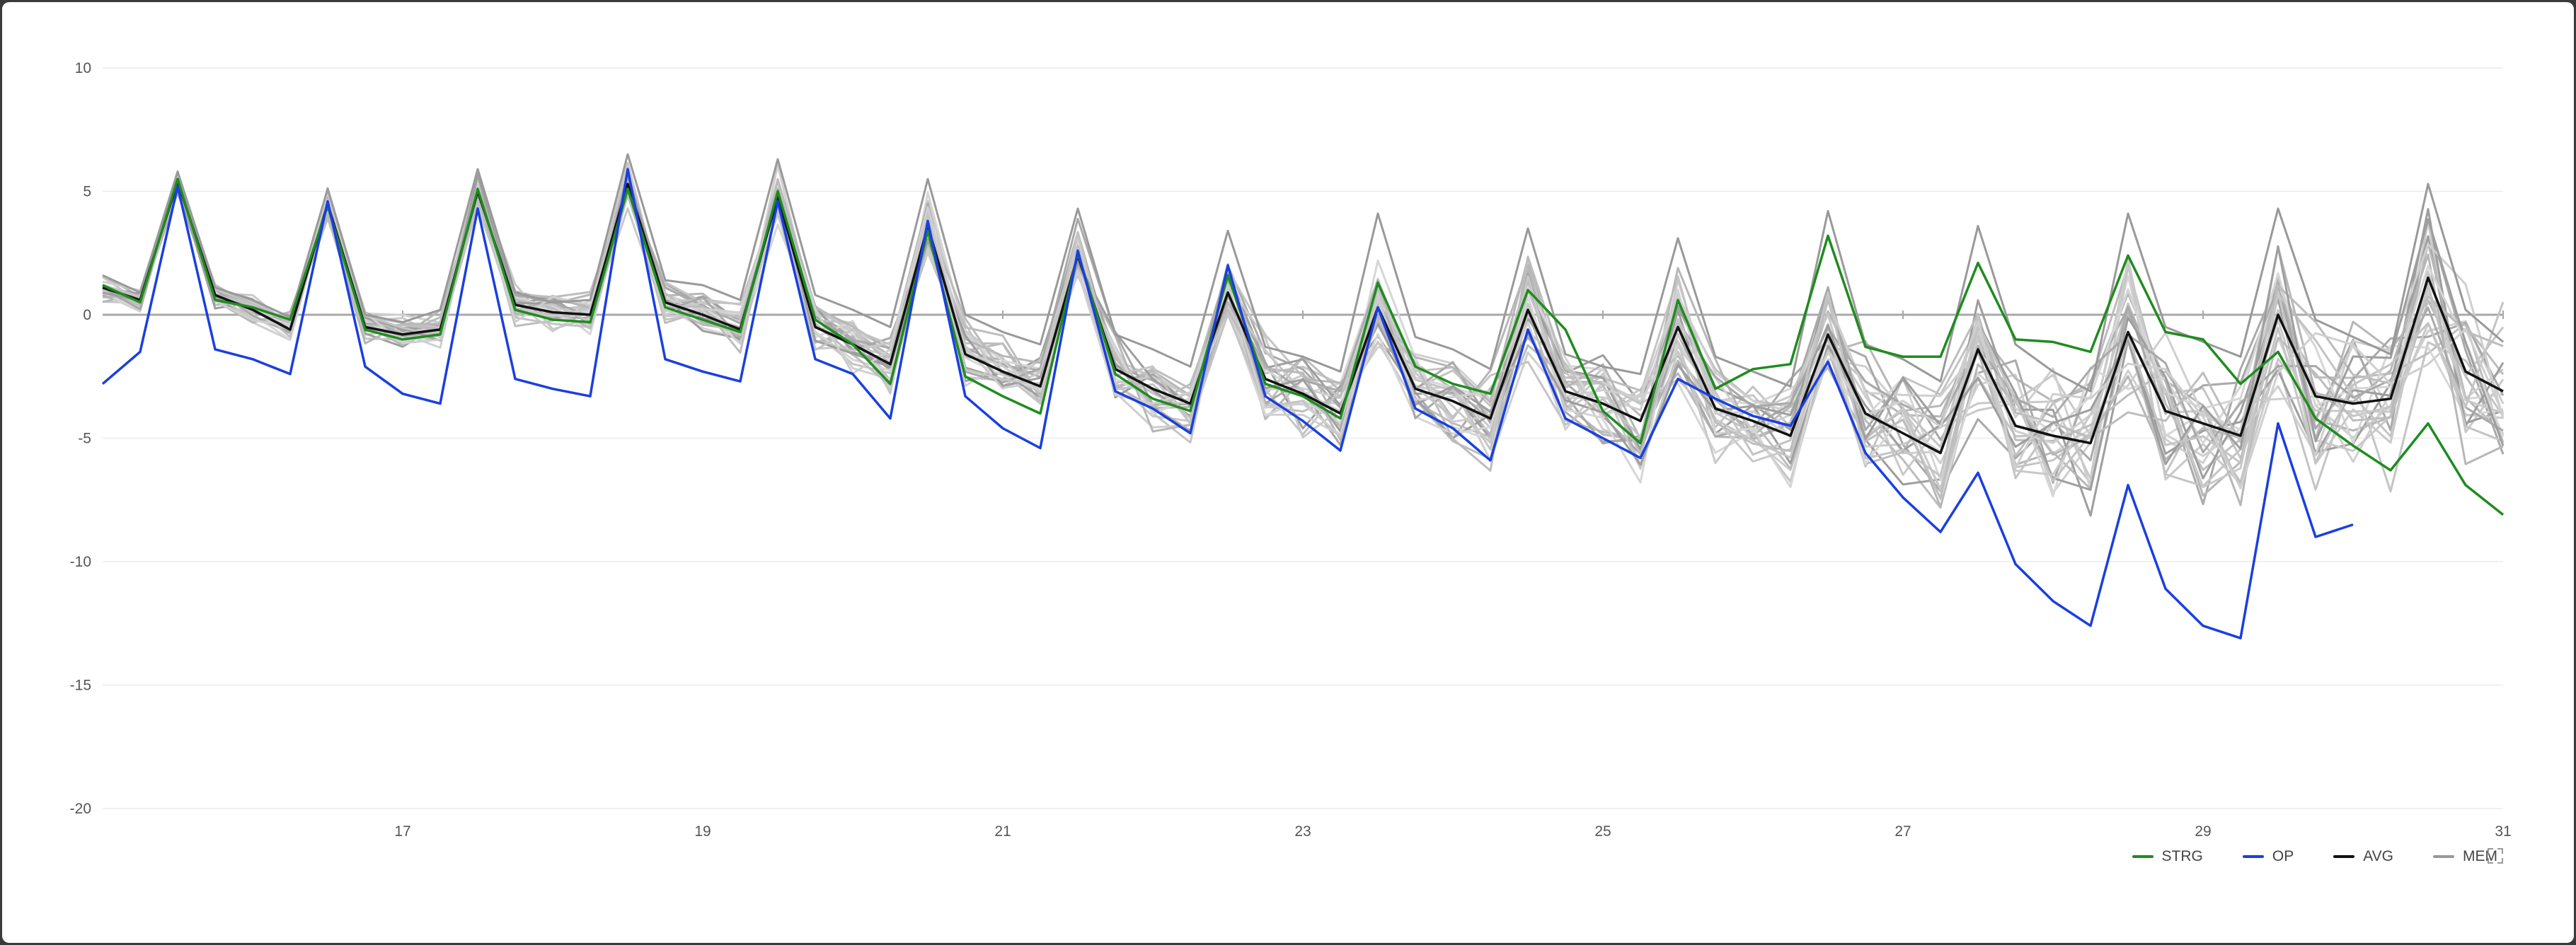  I want to click on legend-item-avg: AVG, so click(2363, 857).